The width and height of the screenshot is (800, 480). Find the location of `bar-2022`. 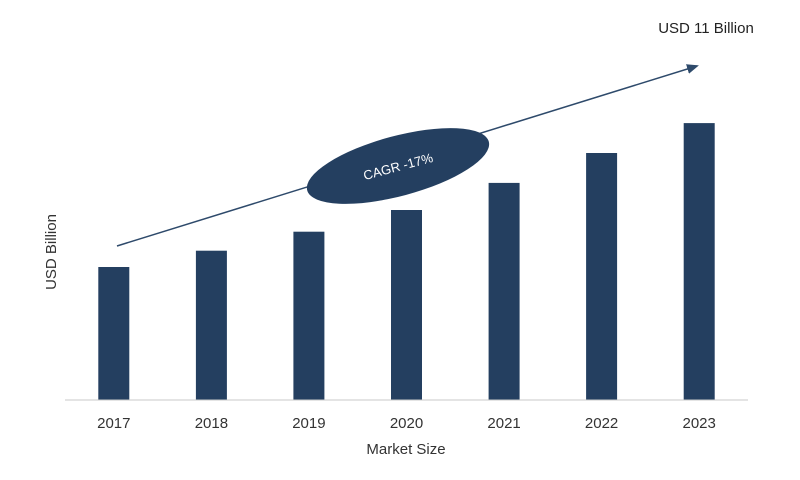

bar-2022 is located at coordinates (602, 276).